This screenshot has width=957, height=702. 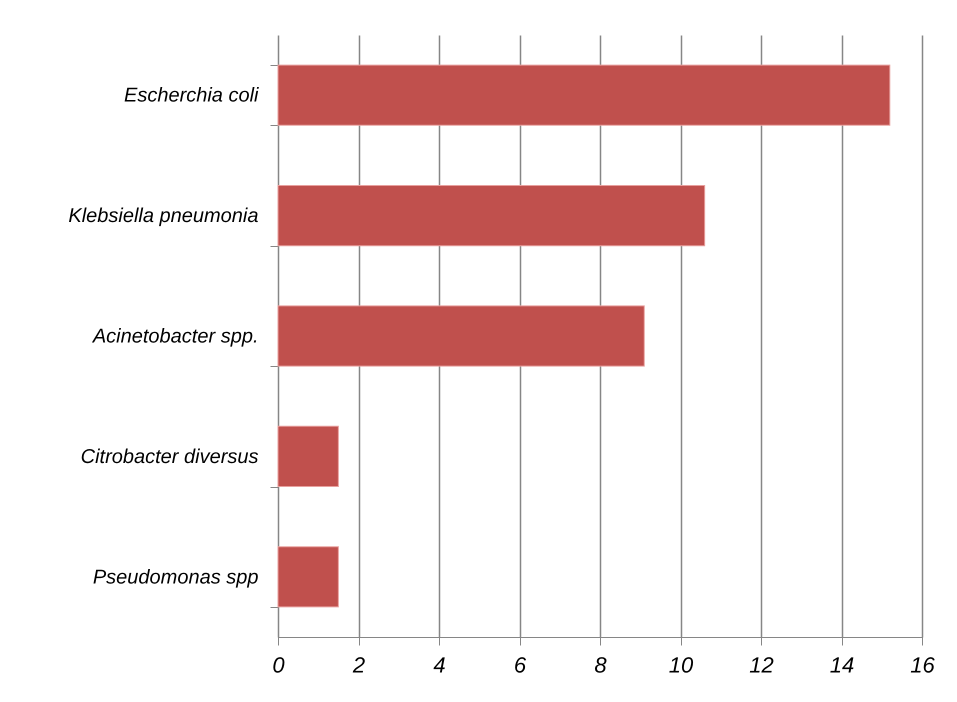 I want to click on y-tick-label: Klebsiella pneumonia, so click(x=163, y=216).